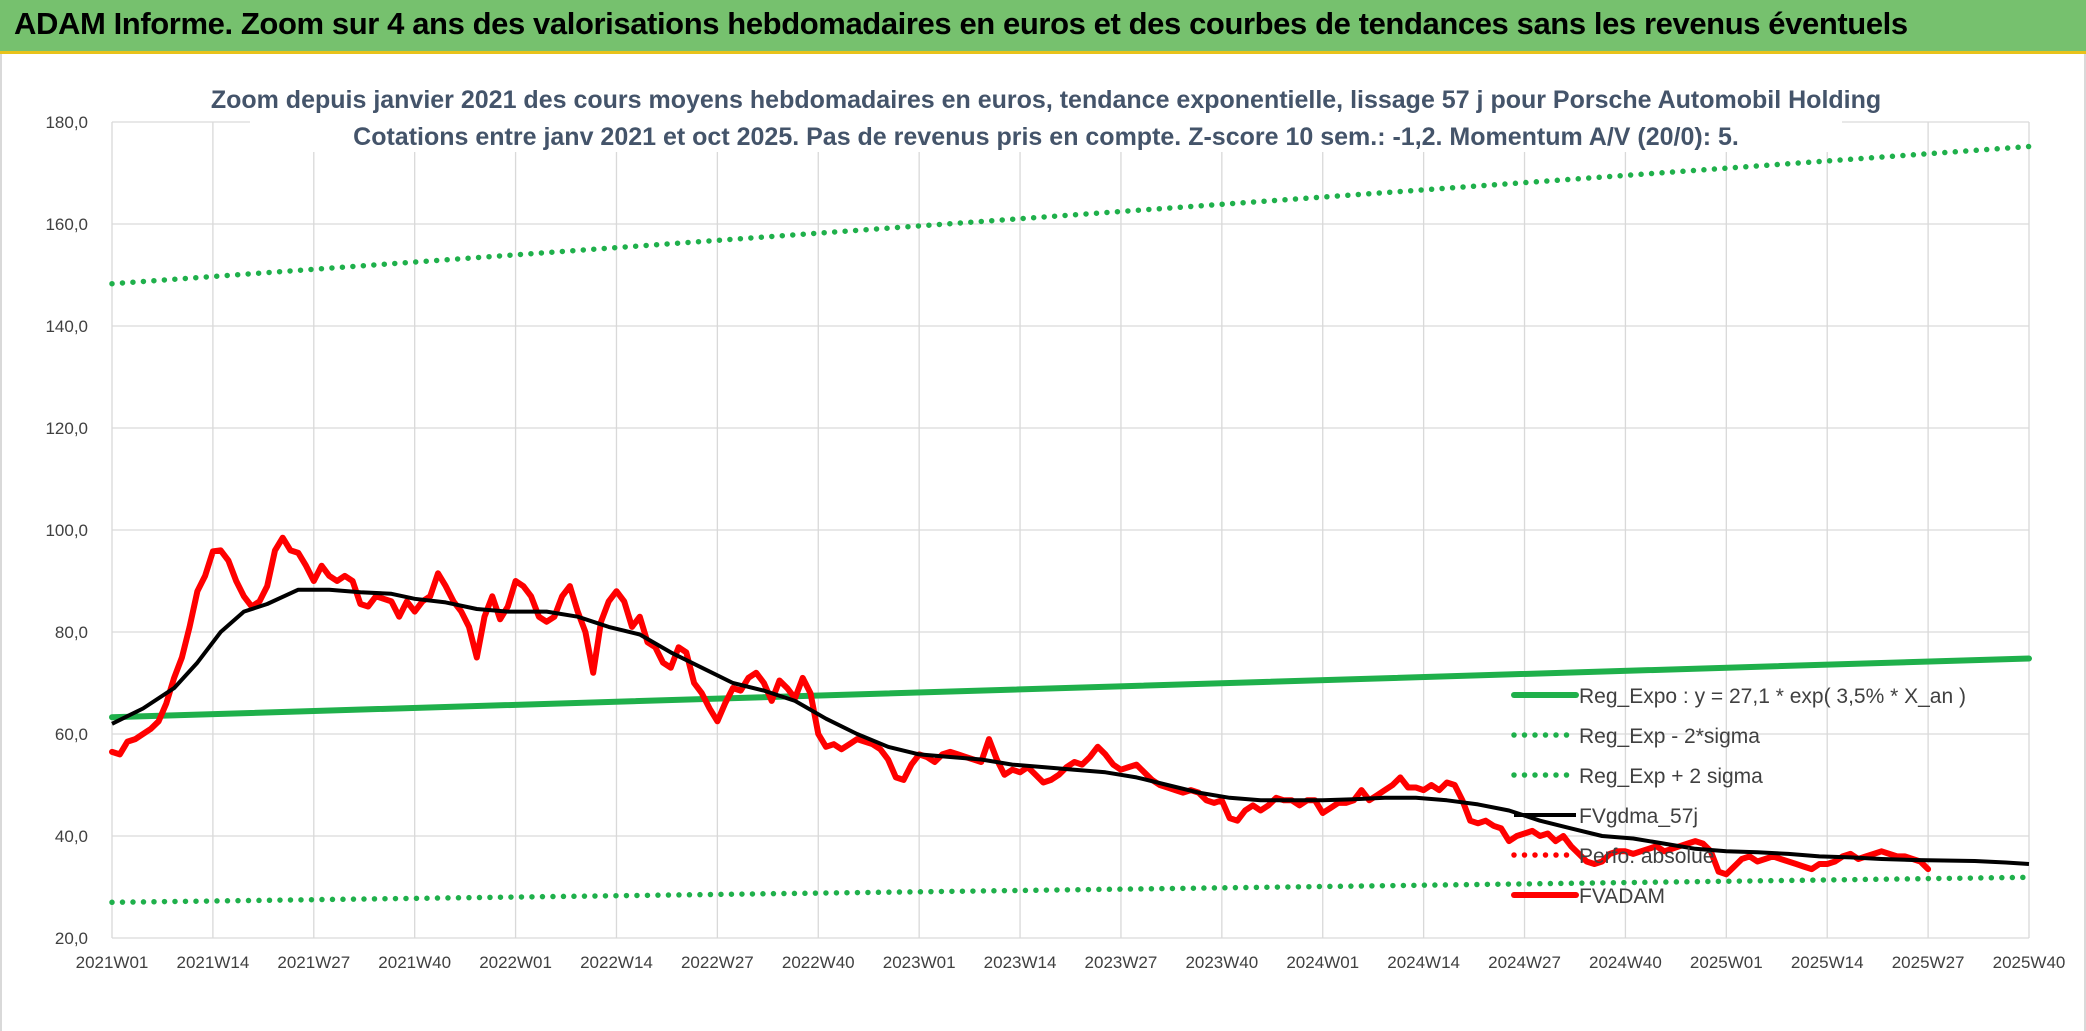 The width and height of the screenshot is (2086, 1031). What do you see at coordinates (1671, 776) in the screenshot?
I see `legend-label: Reg_Exp + 2 sigma` at bounding box center [1671, 776].